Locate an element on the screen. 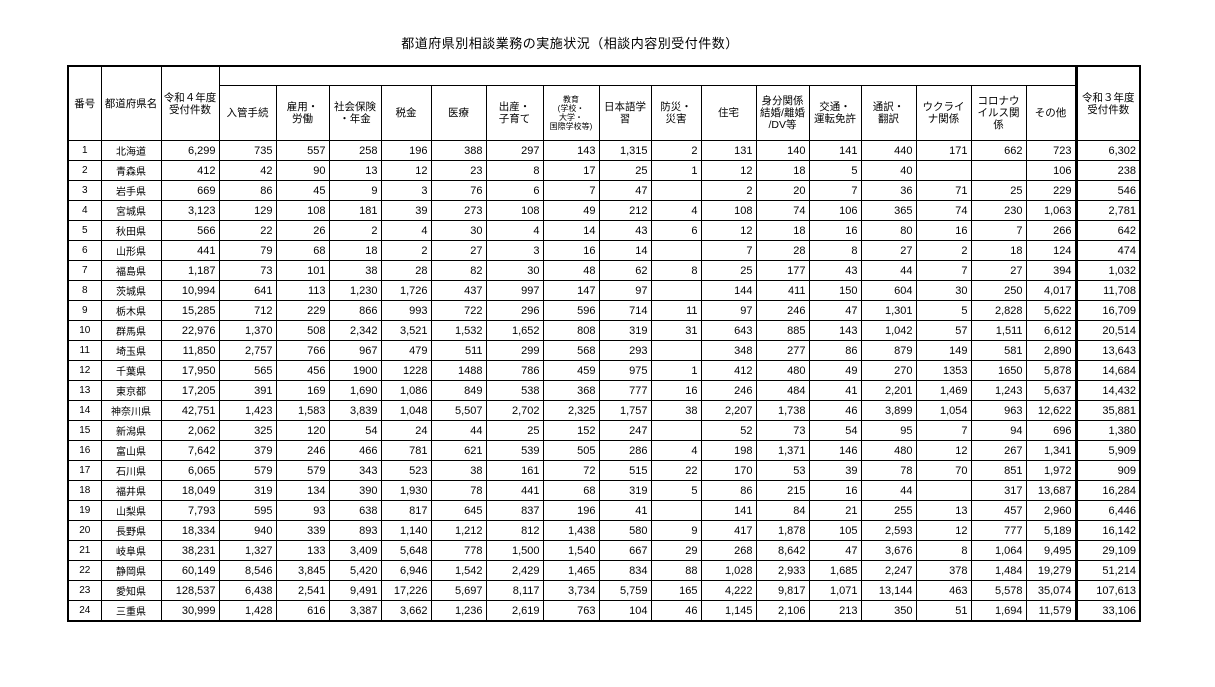 Image resolution: width=1215 pixels, height=687 pixels. cell-value: 104 is located at coordinates (625, 611).